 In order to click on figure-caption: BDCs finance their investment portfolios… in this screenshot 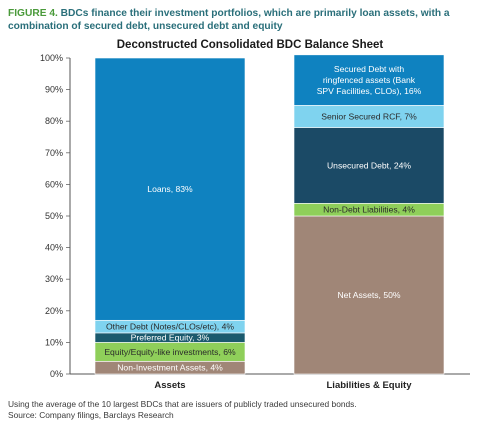, I will do `click(229, 20)`.